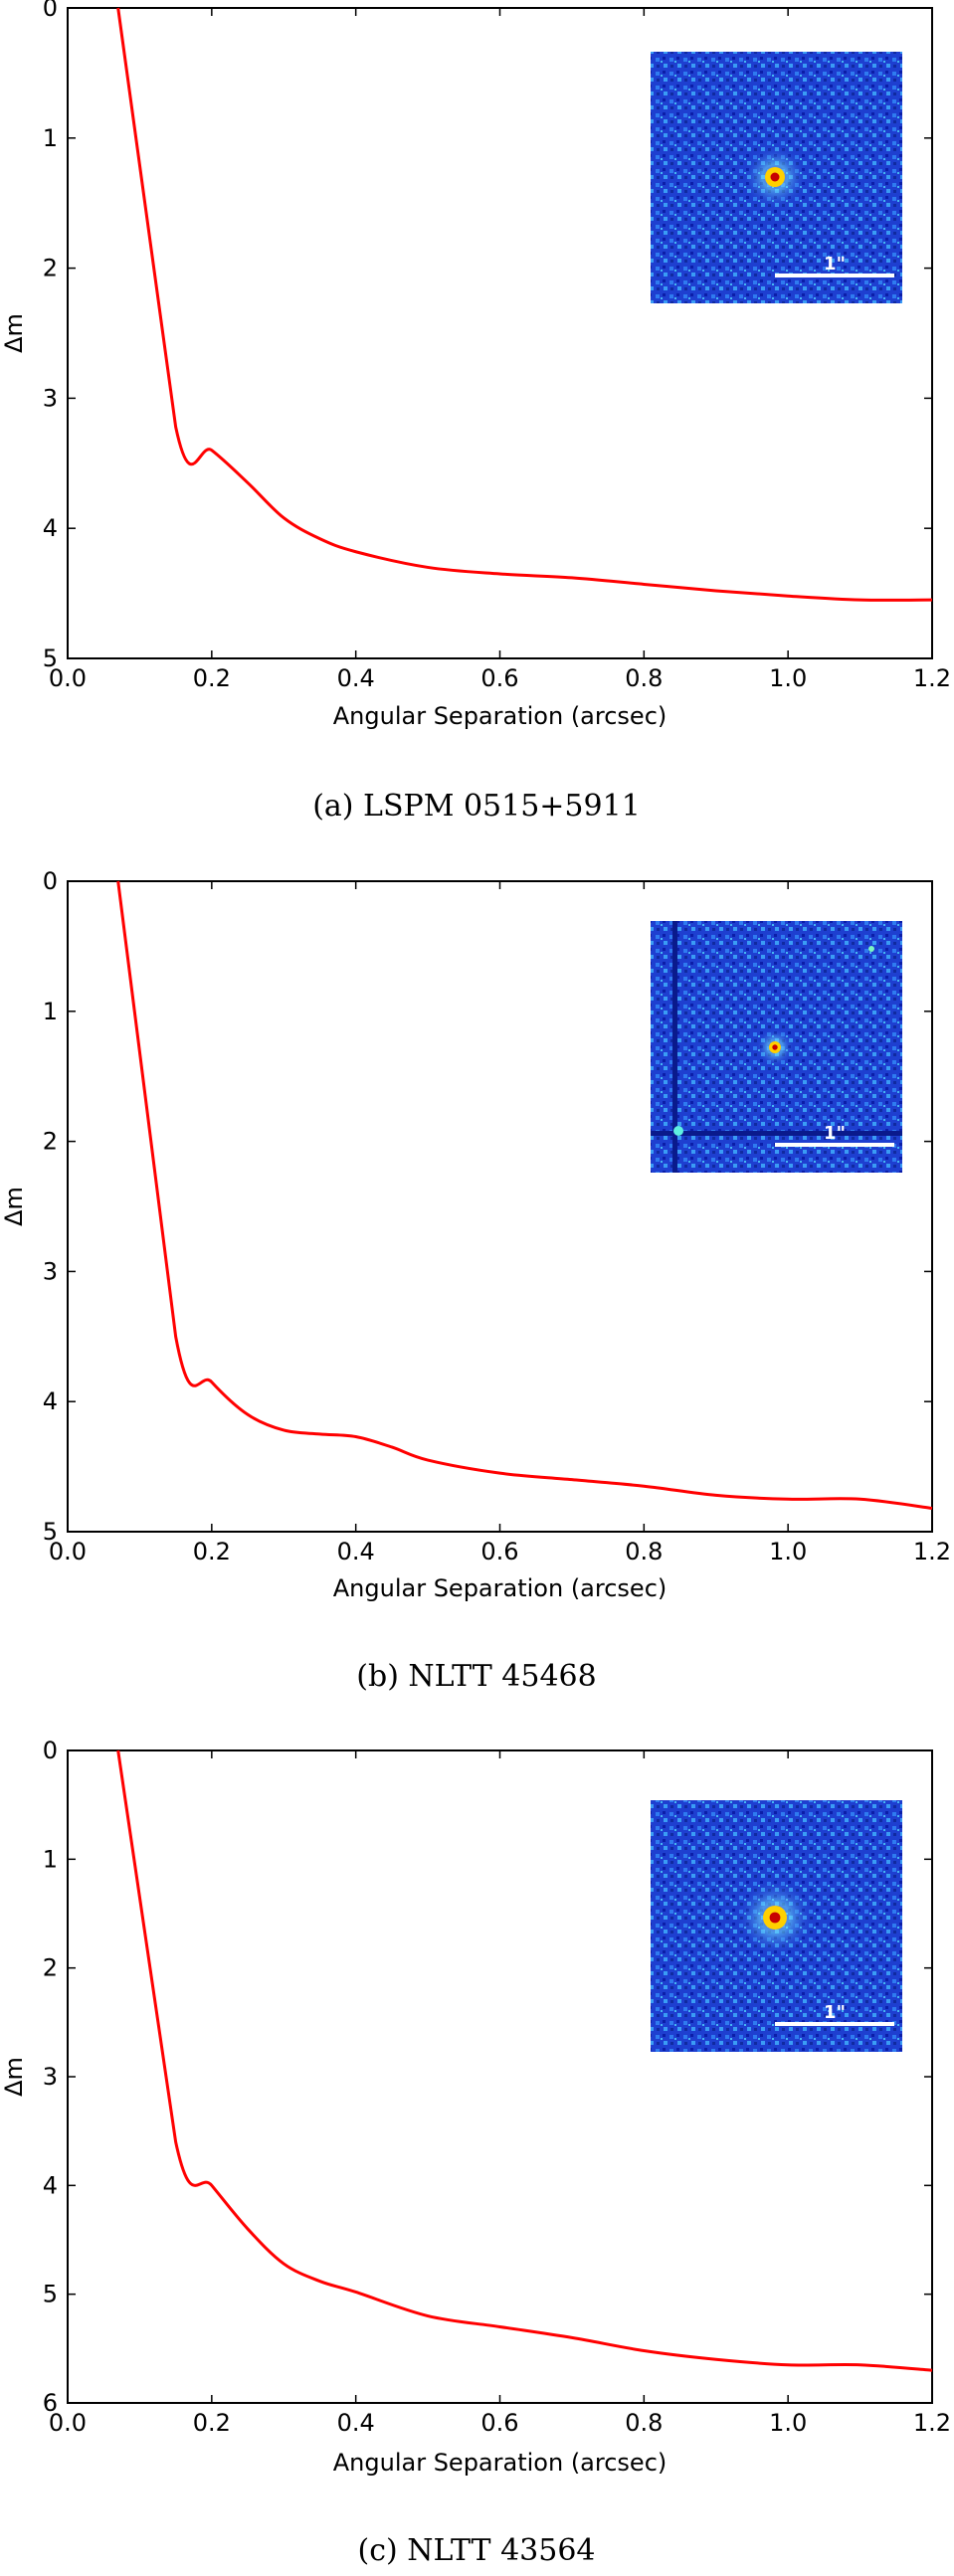 This screenshot has height=2576, width=954. Describe the element at coordinates (777, 1133) in the screenshot. I see `detector-seam-horizontal` at that location.